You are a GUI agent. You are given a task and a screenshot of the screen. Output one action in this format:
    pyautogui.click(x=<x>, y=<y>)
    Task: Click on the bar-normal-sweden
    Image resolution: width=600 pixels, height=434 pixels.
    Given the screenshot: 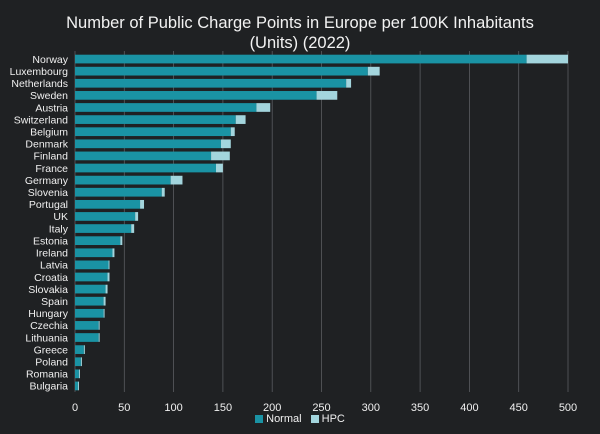 What is the action you would take?
    pyautogui.click(x=196, y=95)
    